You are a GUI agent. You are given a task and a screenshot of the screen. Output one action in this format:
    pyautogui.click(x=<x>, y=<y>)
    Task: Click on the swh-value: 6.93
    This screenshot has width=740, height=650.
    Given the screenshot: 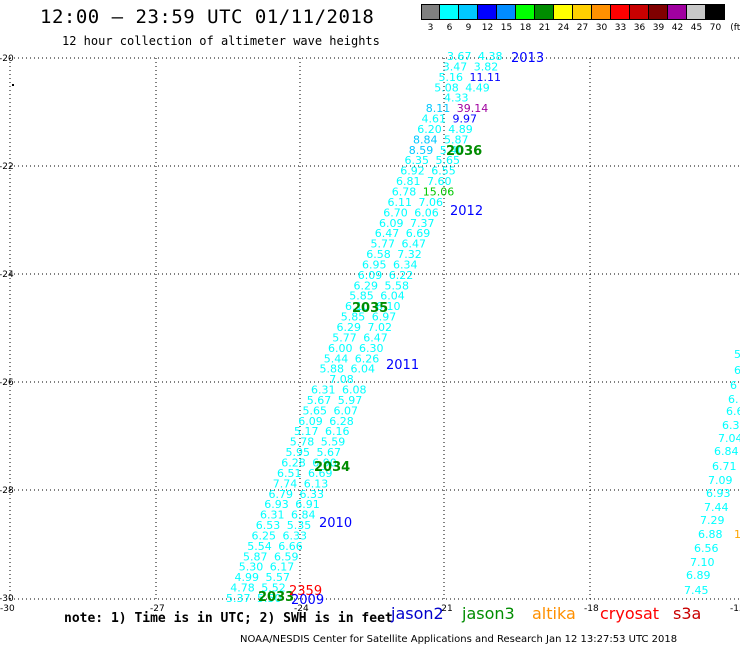 What is the action you would take?
    pyautogui.click(x=276, y=504)
    